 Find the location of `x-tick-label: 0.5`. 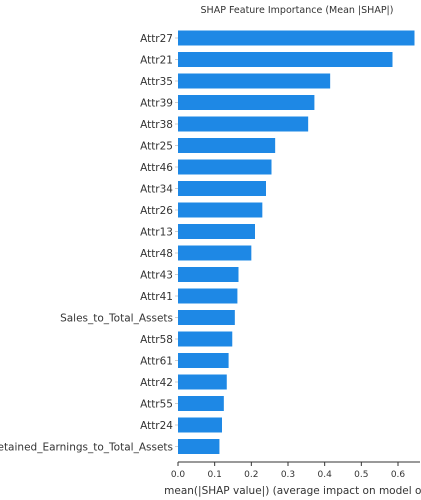

x-tick-label: 0.5 is located at coordinates (361, 475).